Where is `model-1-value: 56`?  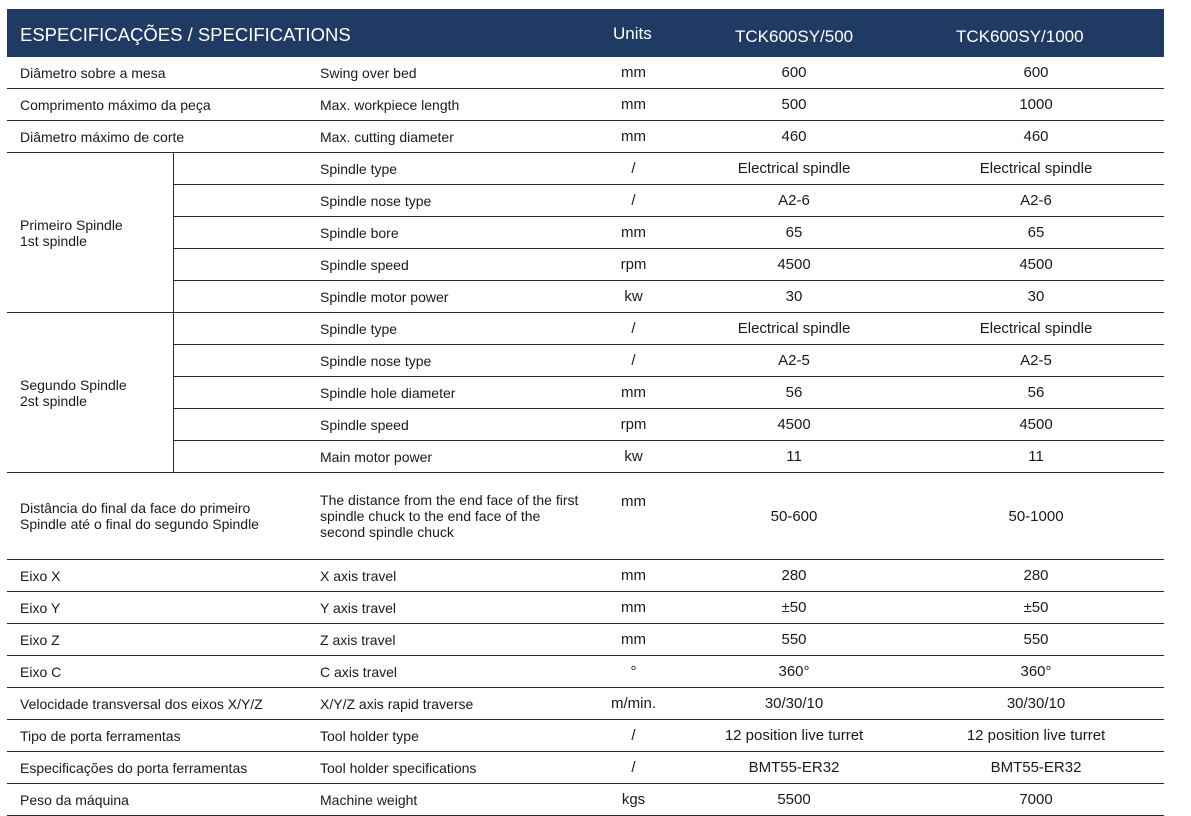
model-1-value: 56 is located at coordinates (794, 392).